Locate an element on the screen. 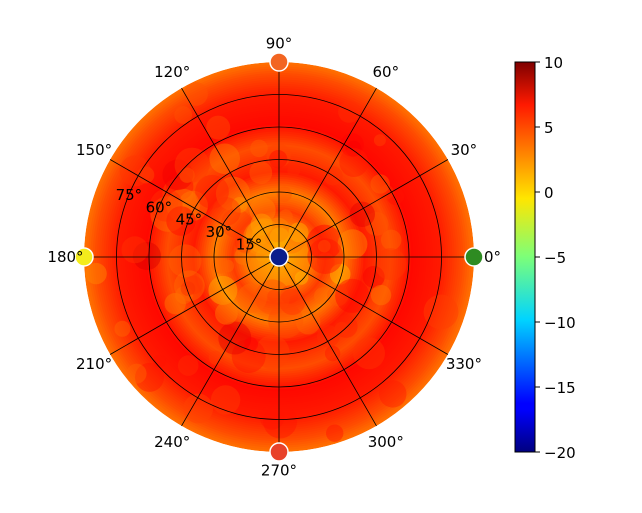 Image resolution: width=642 pixels, height=513 pixels. colorbar-tick-label: −20 is located at coordinates (560, 453).